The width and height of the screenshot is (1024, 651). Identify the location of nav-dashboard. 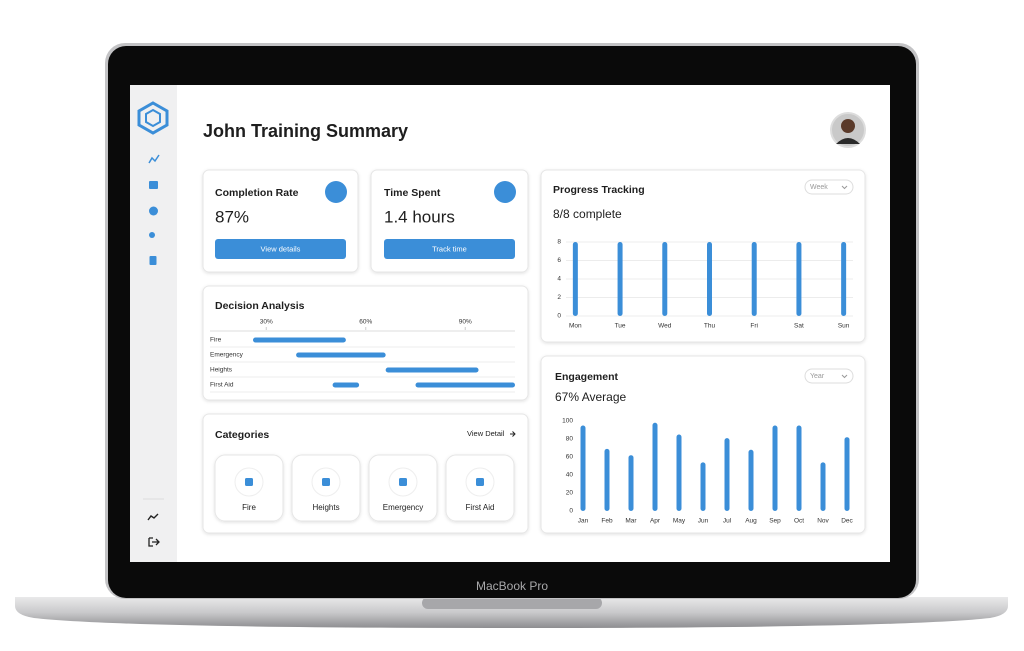
(153, 185).